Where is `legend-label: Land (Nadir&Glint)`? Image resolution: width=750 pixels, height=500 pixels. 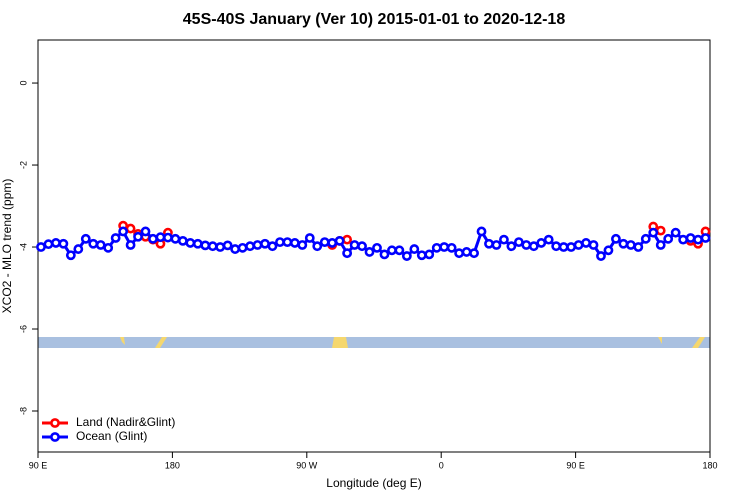 legend-label: Land (Nadir&Glint) is located at coordinates (125, 422).